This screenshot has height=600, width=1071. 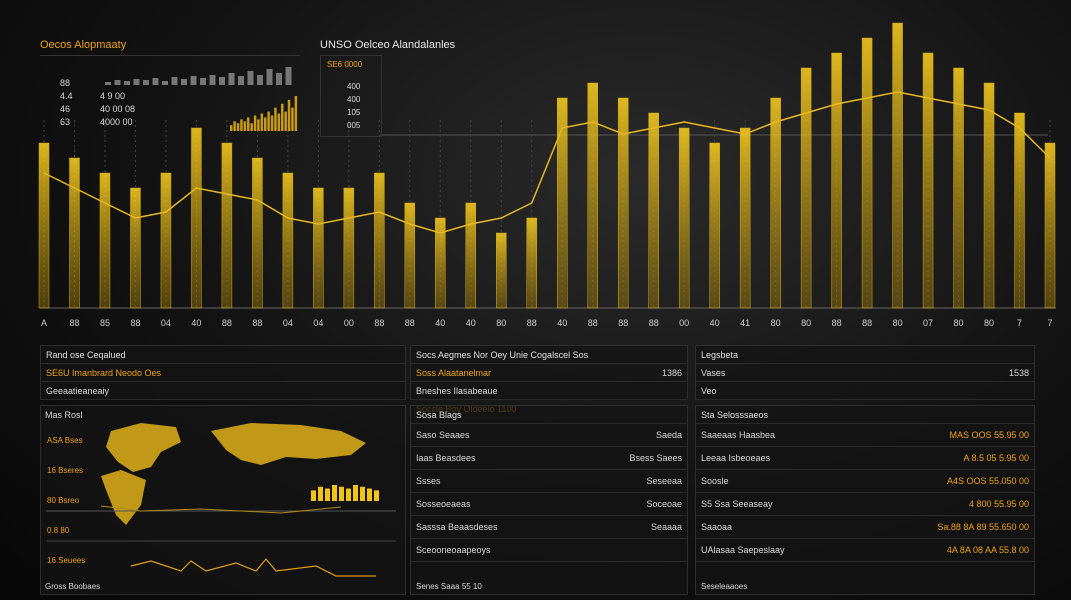 What do you see at coordinates (104, 372) in the screenshot?
I see `cell: SE6U Imanbrard Neodo Oes` at bounding box center [104, 372].